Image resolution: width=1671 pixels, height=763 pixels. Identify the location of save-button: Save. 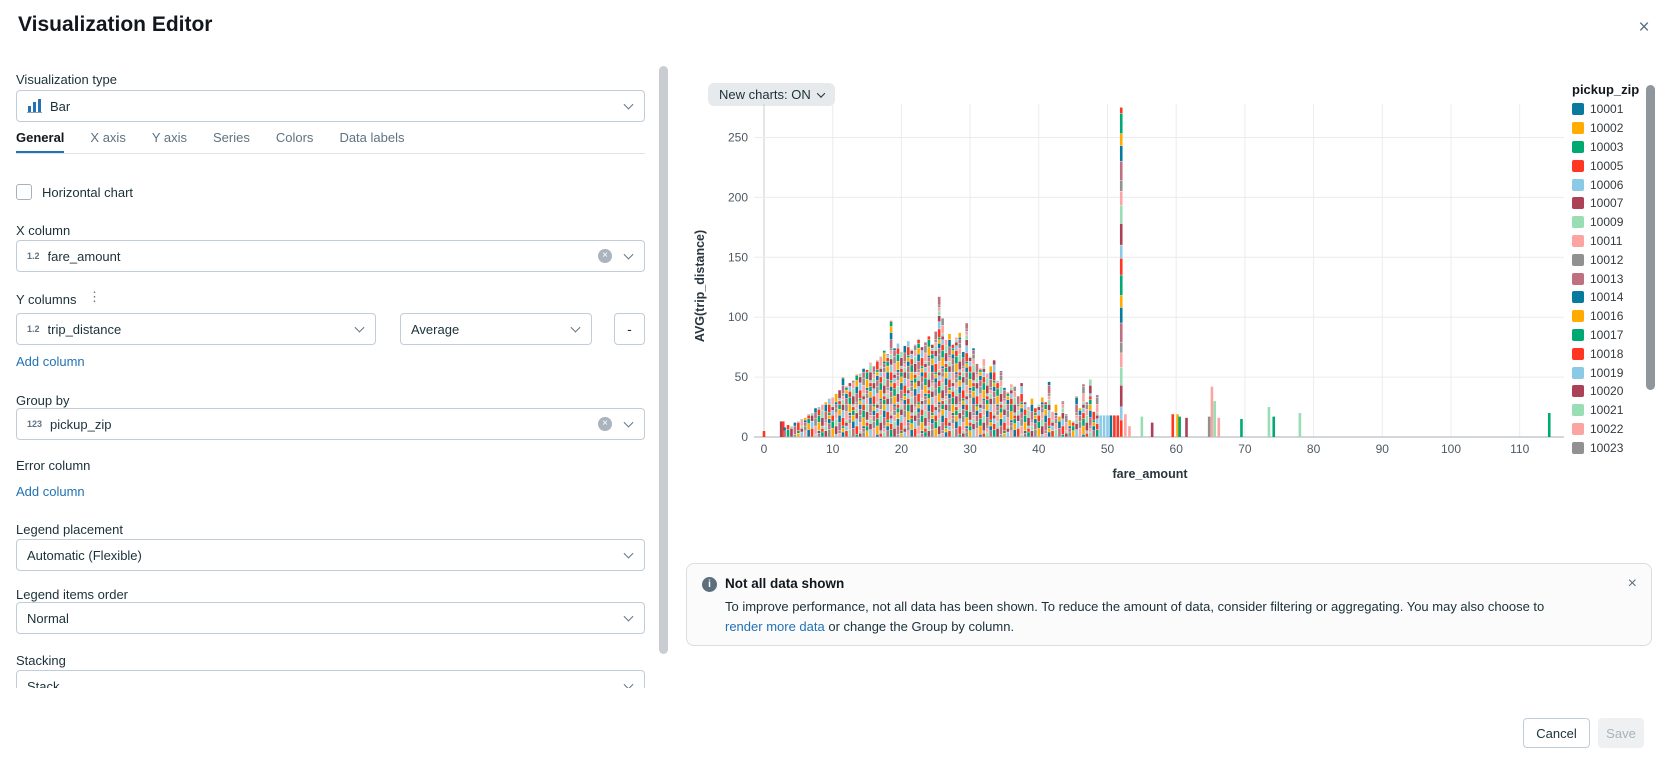
(1621, 733).